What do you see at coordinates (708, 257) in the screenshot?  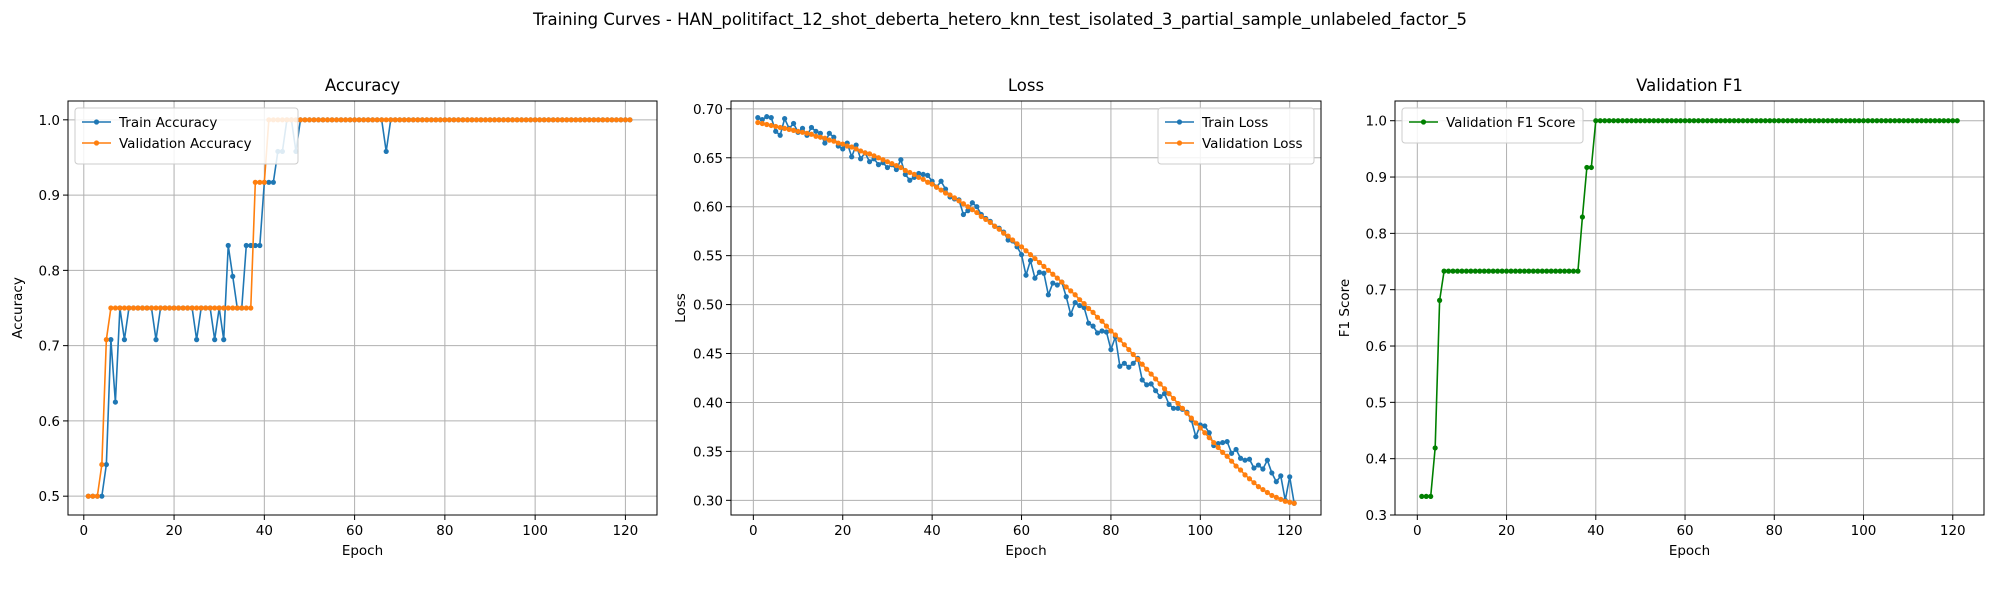 I see `y-tick-label: 0.55` at bounding box center [708, 257].